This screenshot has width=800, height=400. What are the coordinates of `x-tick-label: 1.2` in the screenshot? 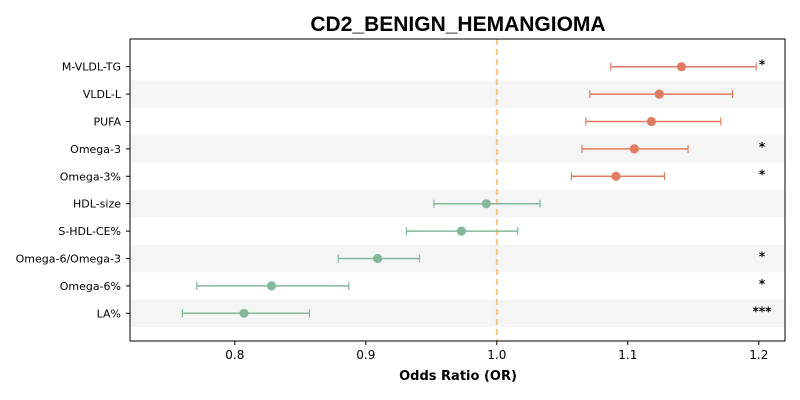 It's located at (758, 355).